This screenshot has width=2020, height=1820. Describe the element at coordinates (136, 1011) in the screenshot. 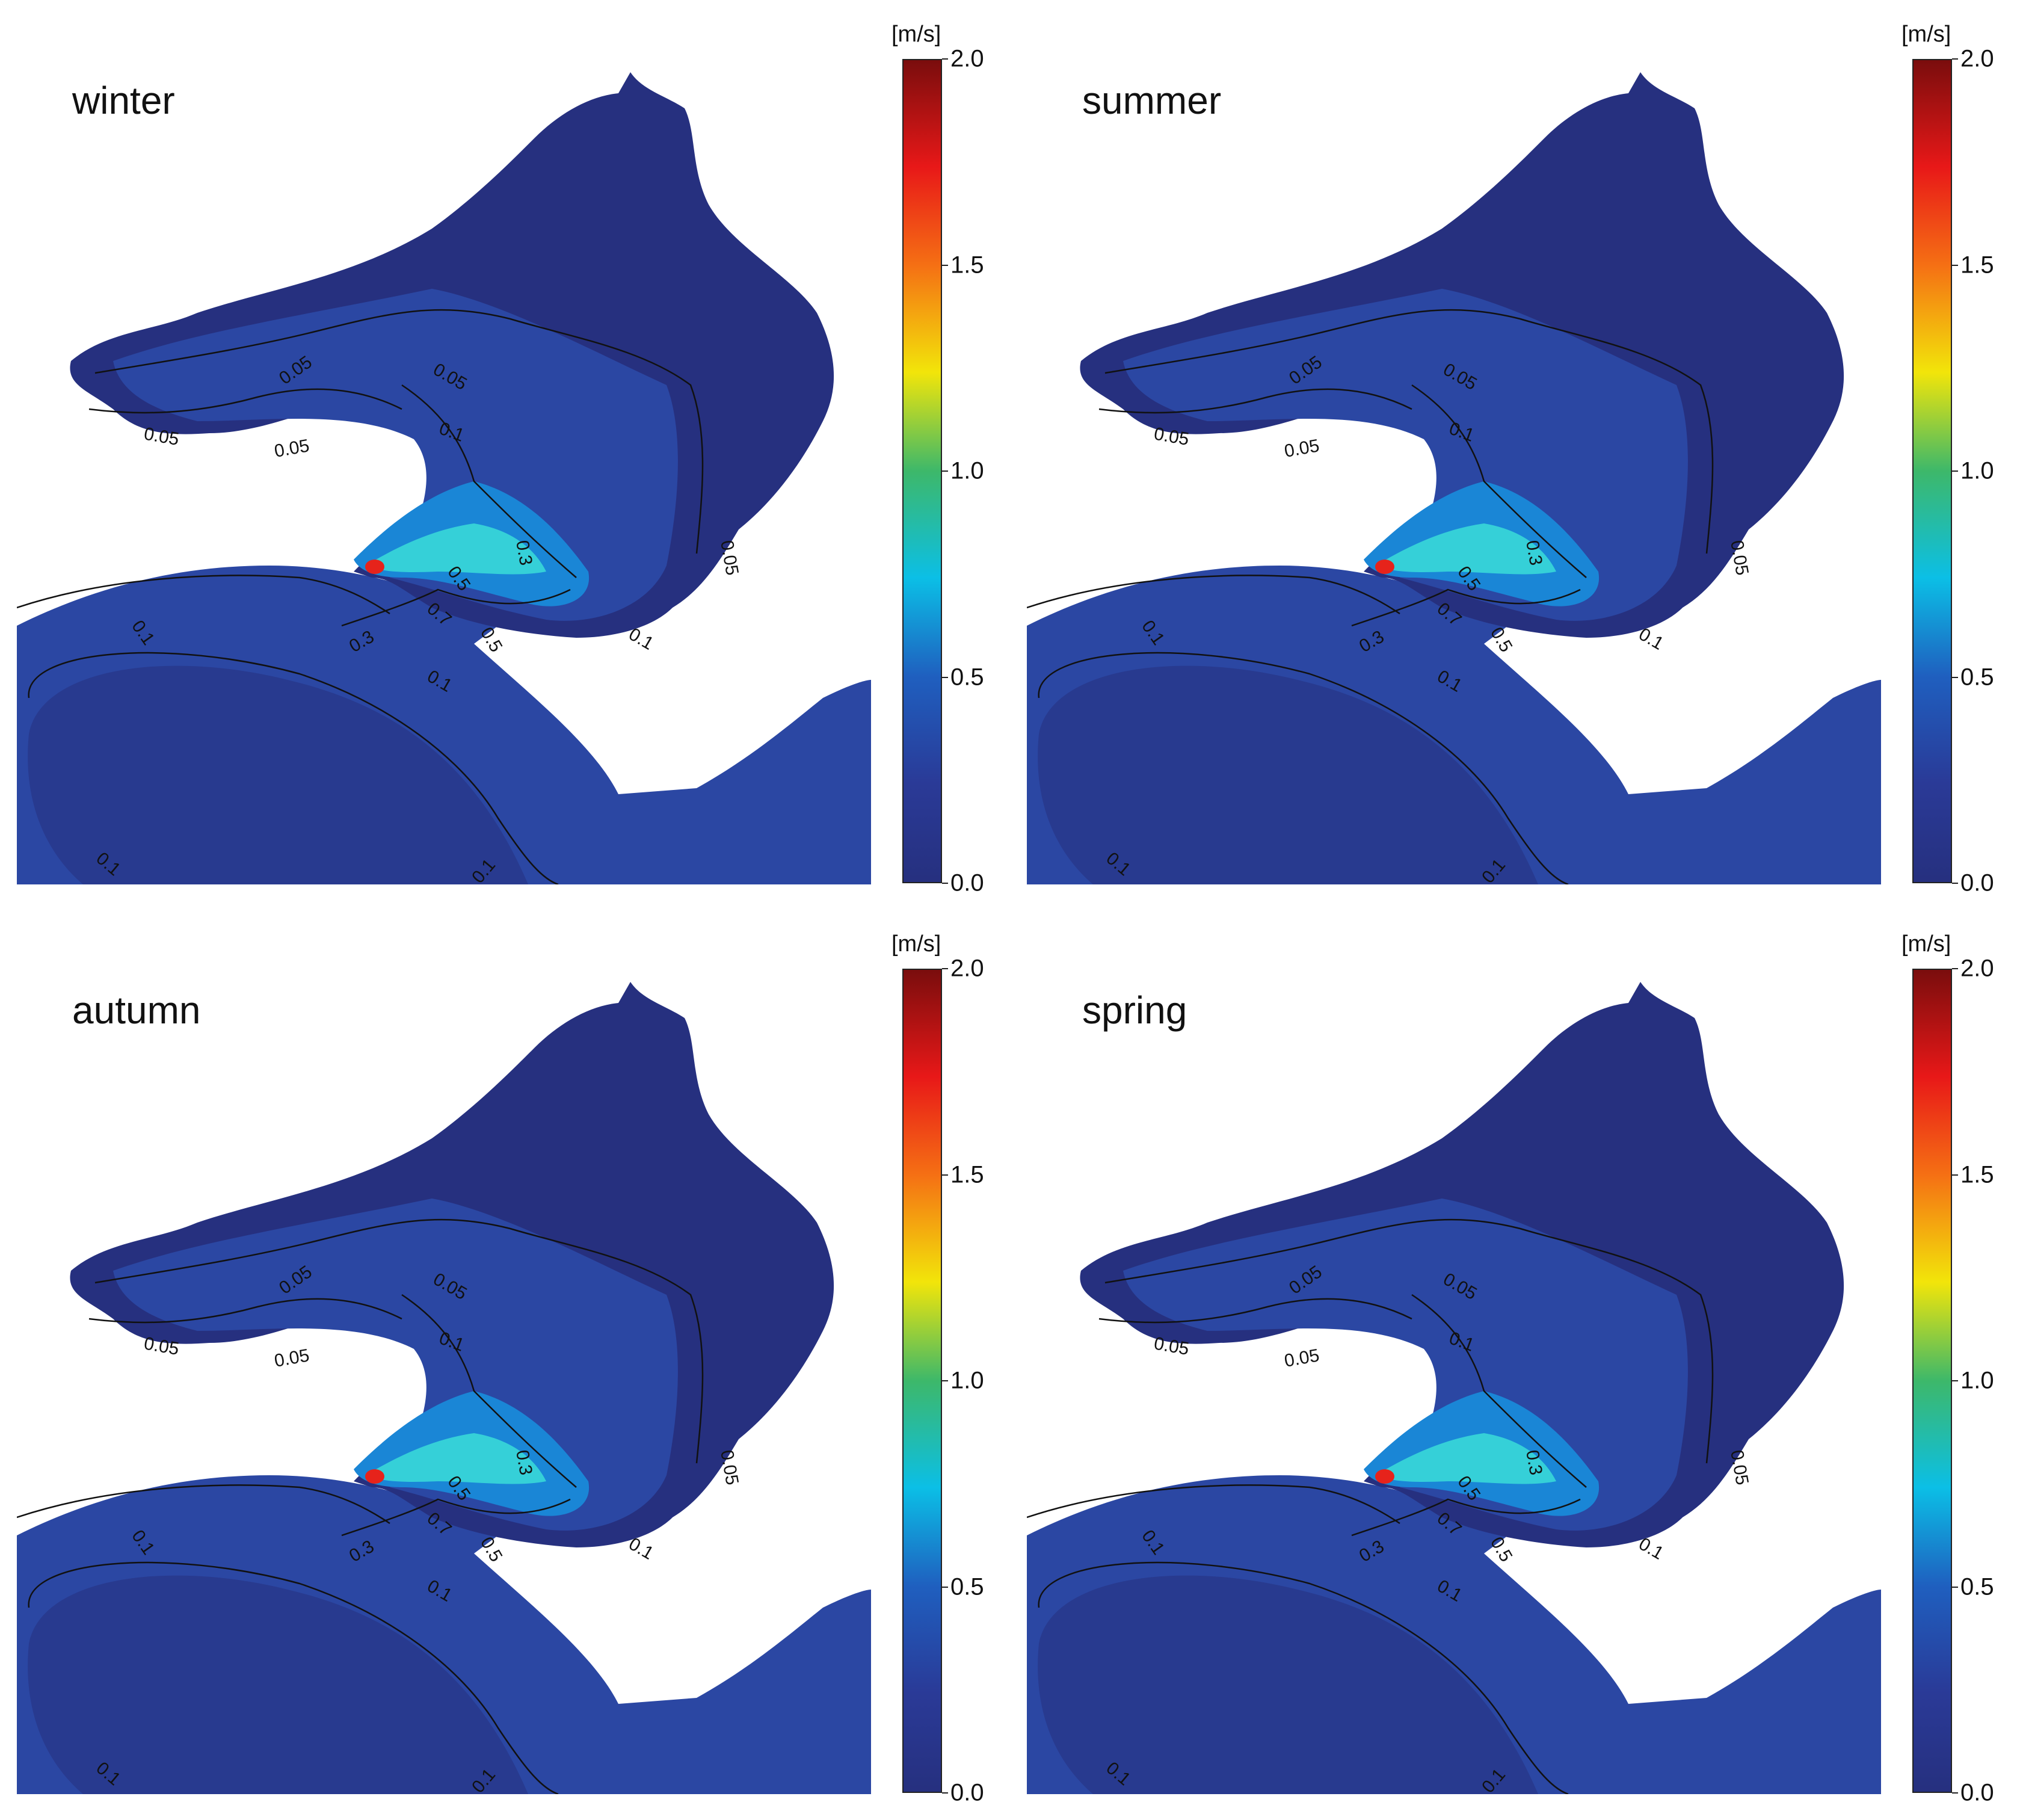

I see `season-title: autumn` at that location.